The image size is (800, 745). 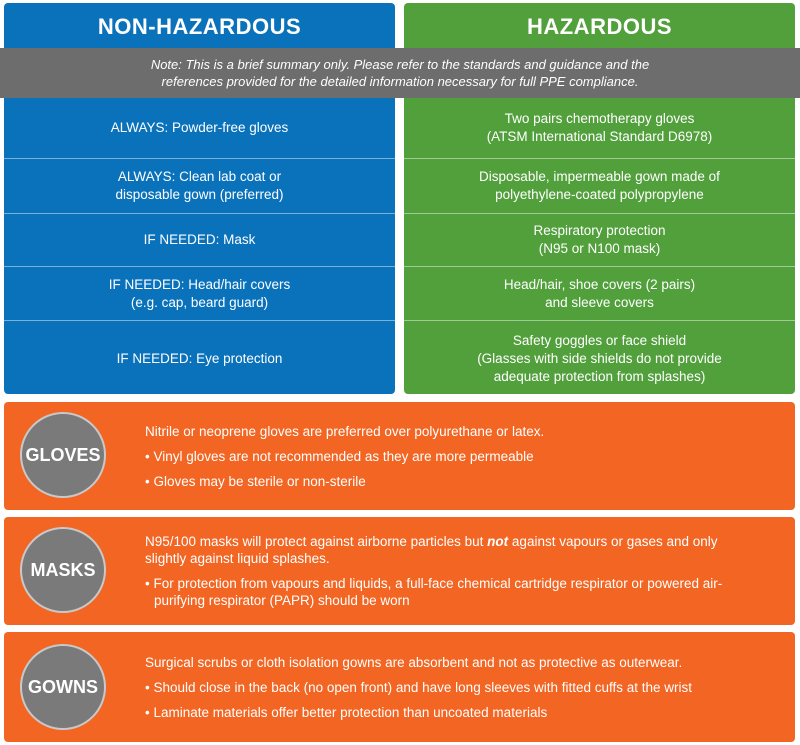 I want to click on gowns-badge: GOWNS, so click(x=63, y=687).